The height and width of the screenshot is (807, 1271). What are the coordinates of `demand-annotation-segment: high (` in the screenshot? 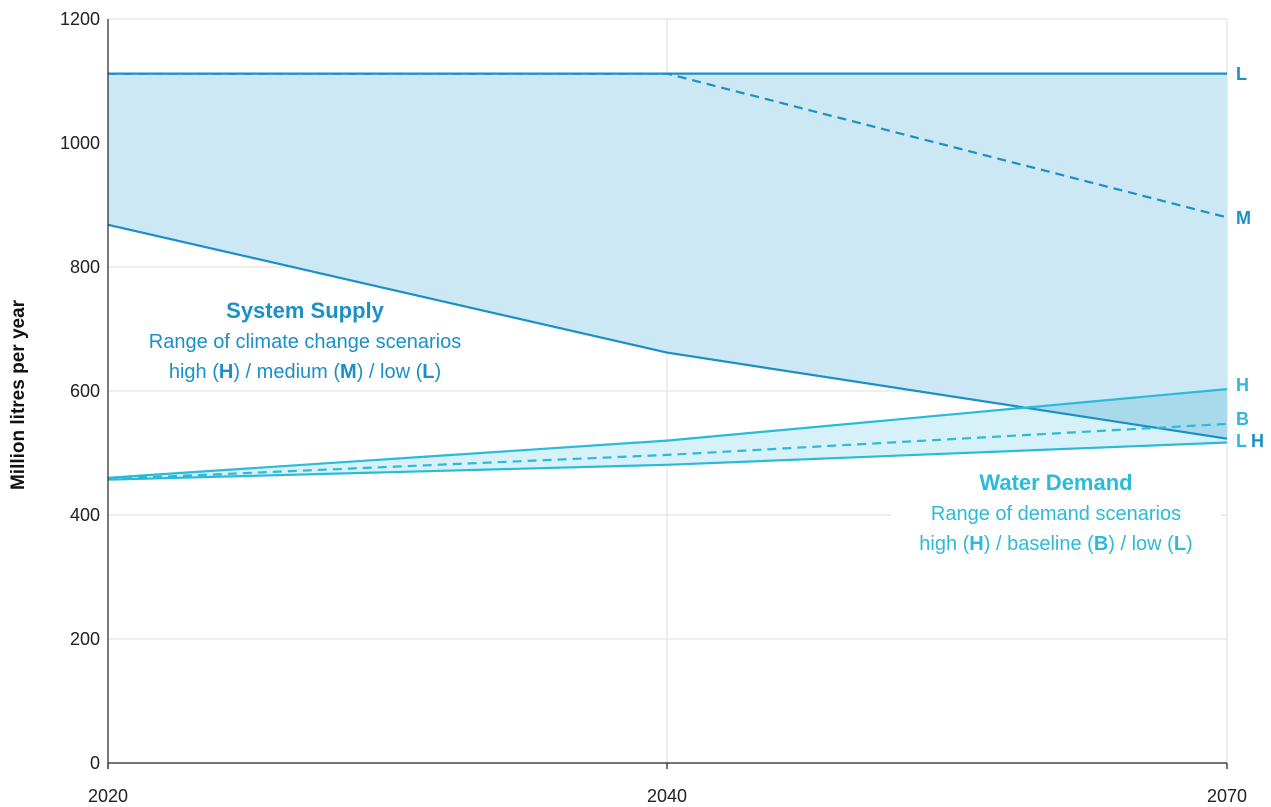 It's located at (944, 544).